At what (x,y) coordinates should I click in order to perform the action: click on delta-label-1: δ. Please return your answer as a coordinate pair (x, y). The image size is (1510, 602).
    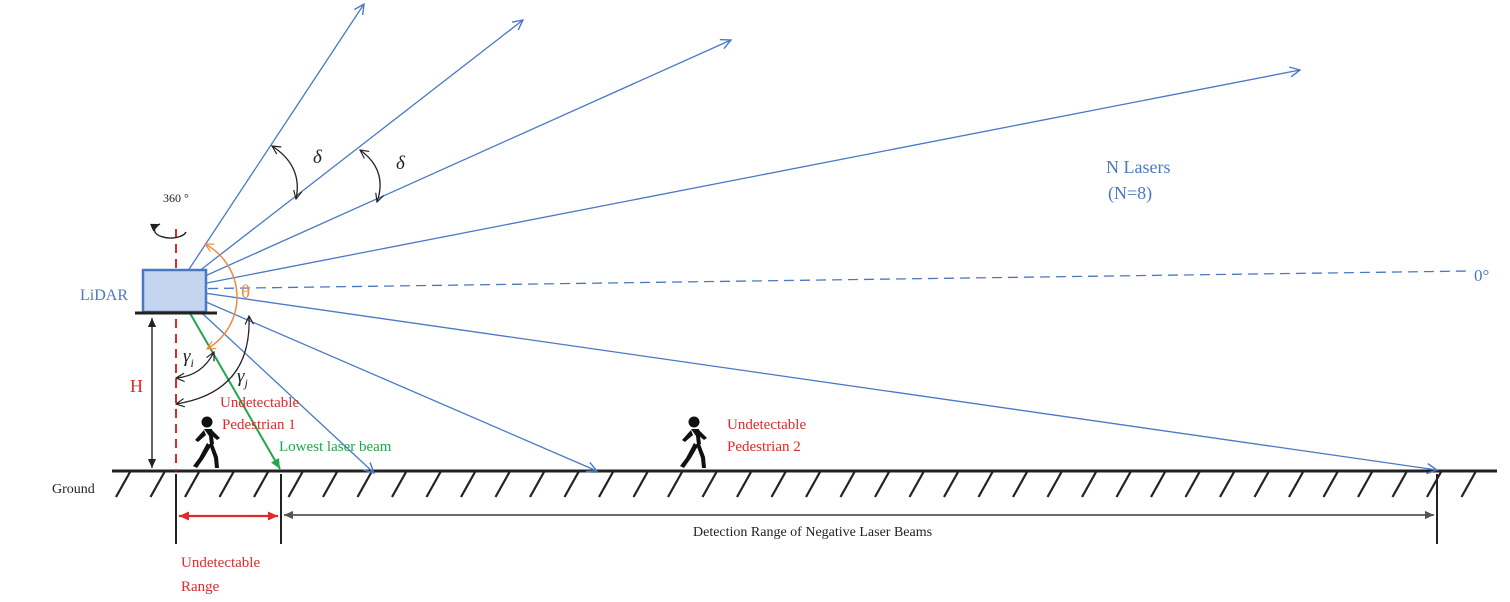
    Looking at the image, I should click on (318, 157).